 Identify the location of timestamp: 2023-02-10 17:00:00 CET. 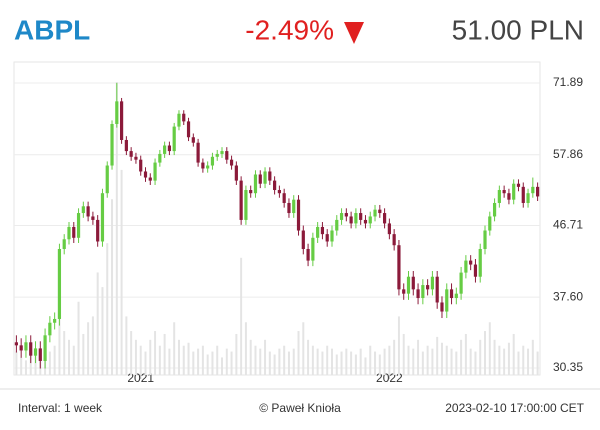
(514, 408).